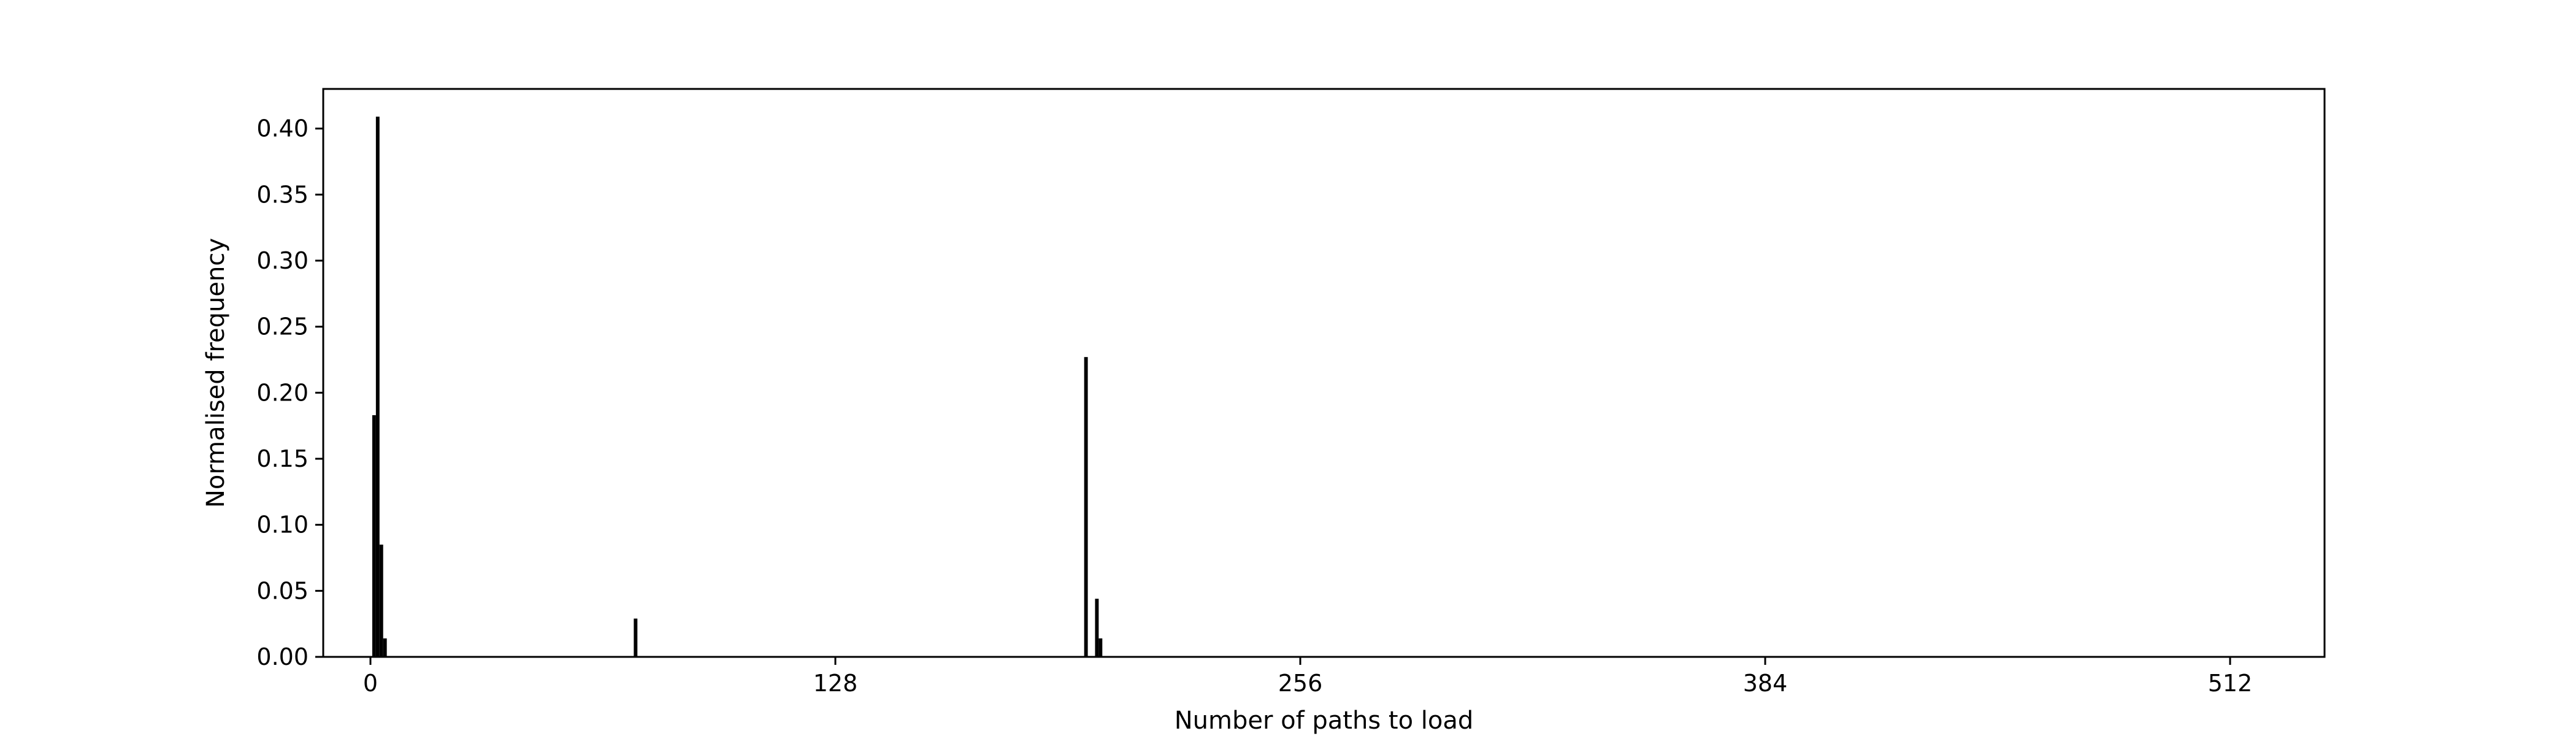  What do you see at coordinates (282, 590) in the screenshot?
I see `y-tick-label: 0.05` at bounding box center [282, 590].